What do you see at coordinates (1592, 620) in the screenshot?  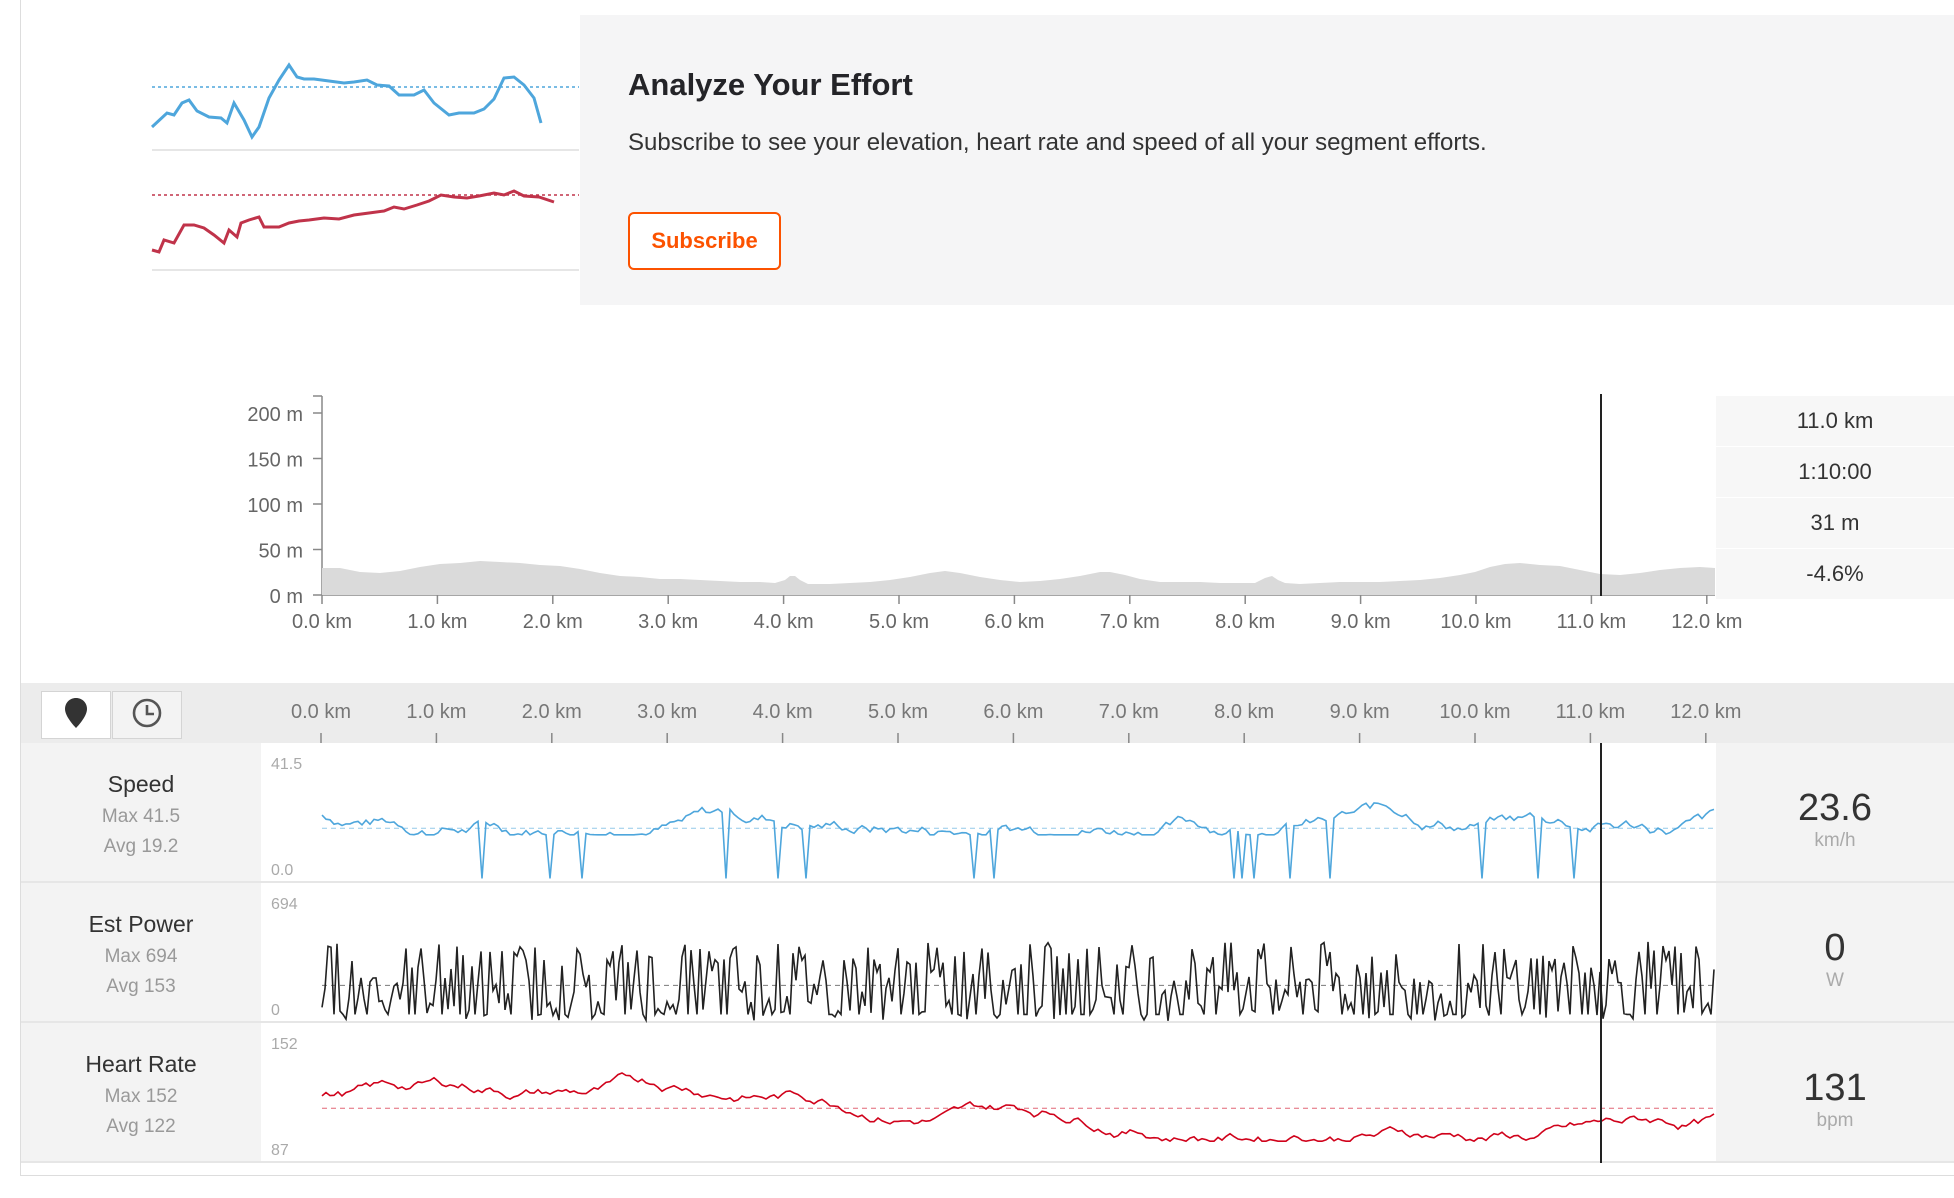 I see `elevation-x-tick: 11.0 km` at bounding box center [1592, 620].